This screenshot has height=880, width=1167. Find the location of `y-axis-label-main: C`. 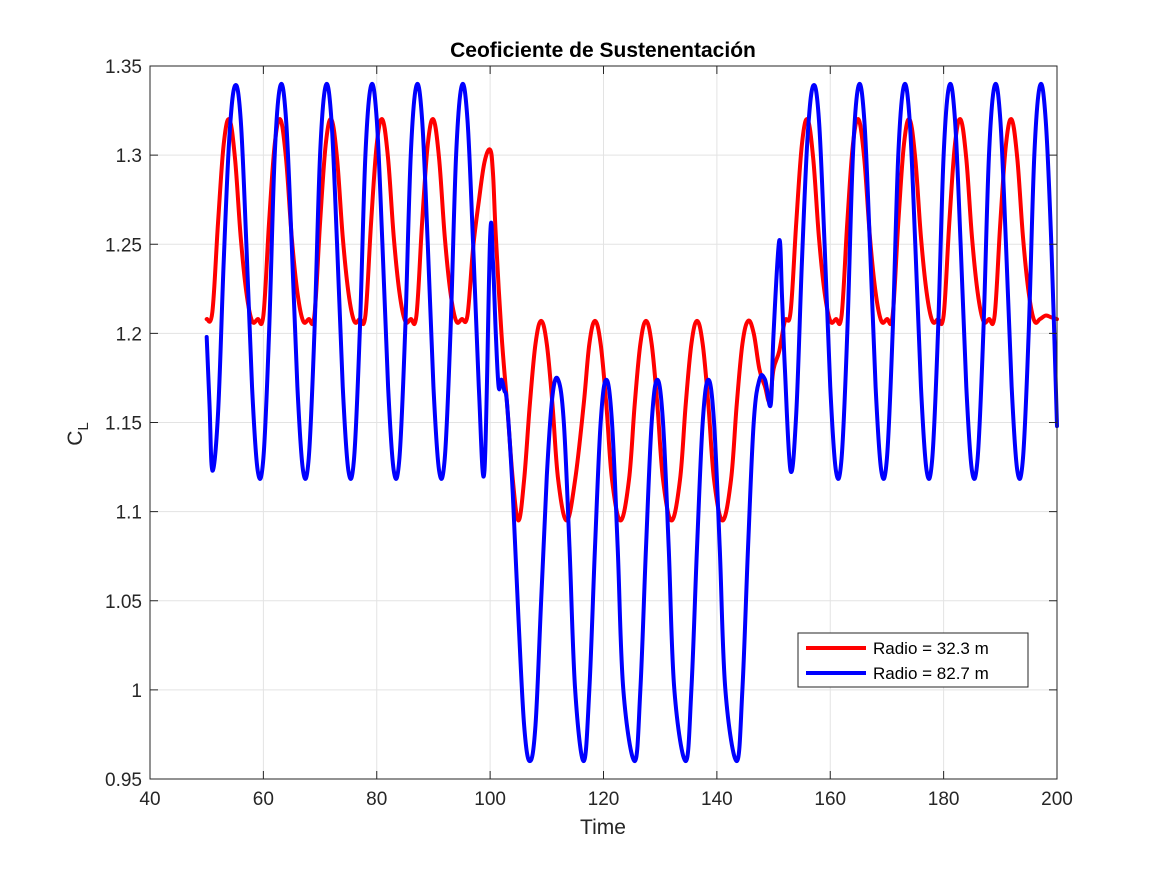

y-axis-label-main: C is located at coordinates (75, 438).